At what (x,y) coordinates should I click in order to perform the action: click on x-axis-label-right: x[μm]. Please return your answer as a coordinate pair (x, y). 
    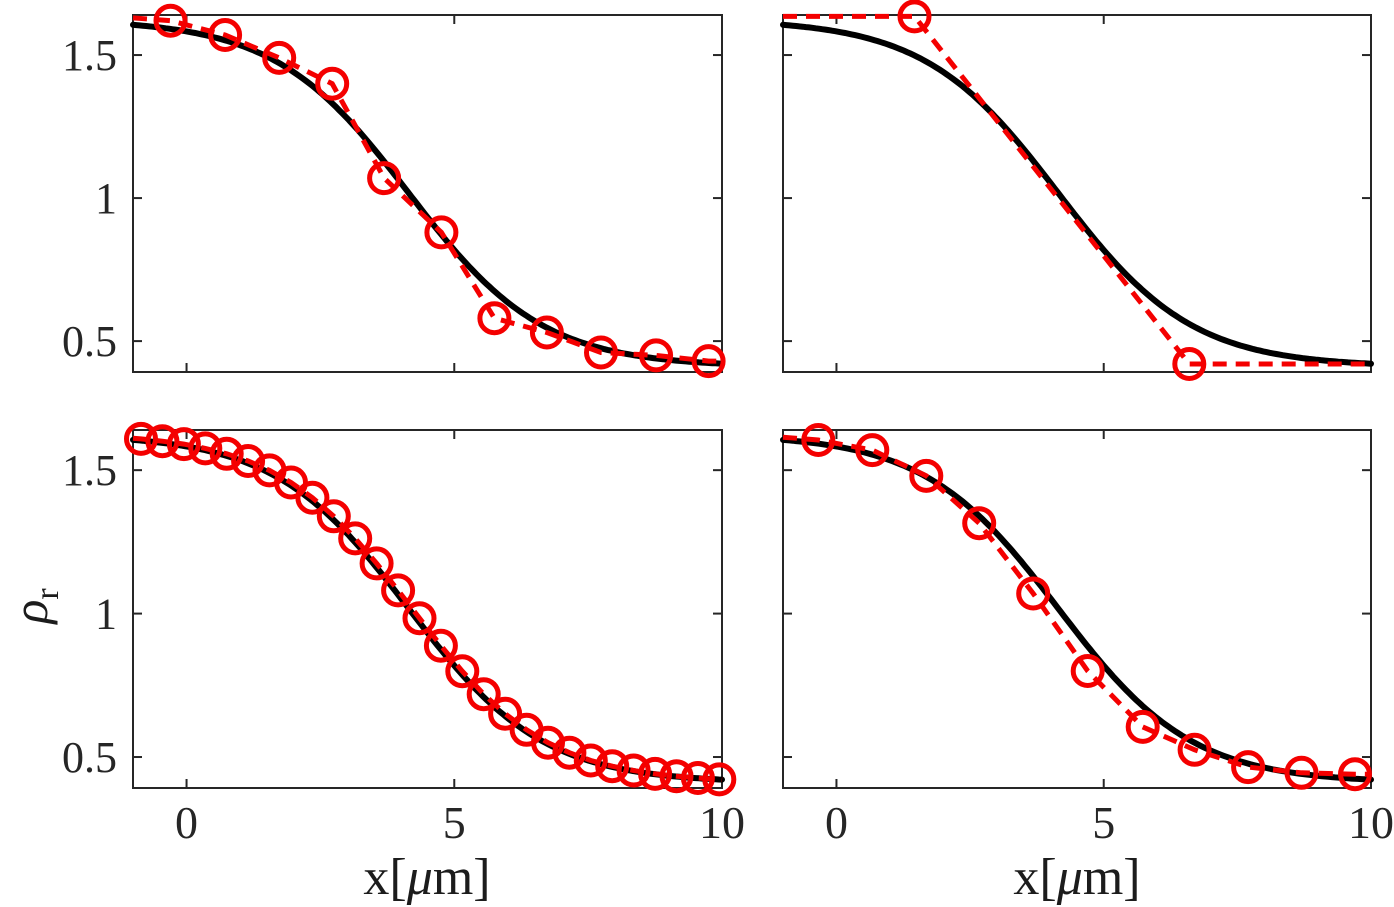
    Looking at the image, I should click on (1076, 877).